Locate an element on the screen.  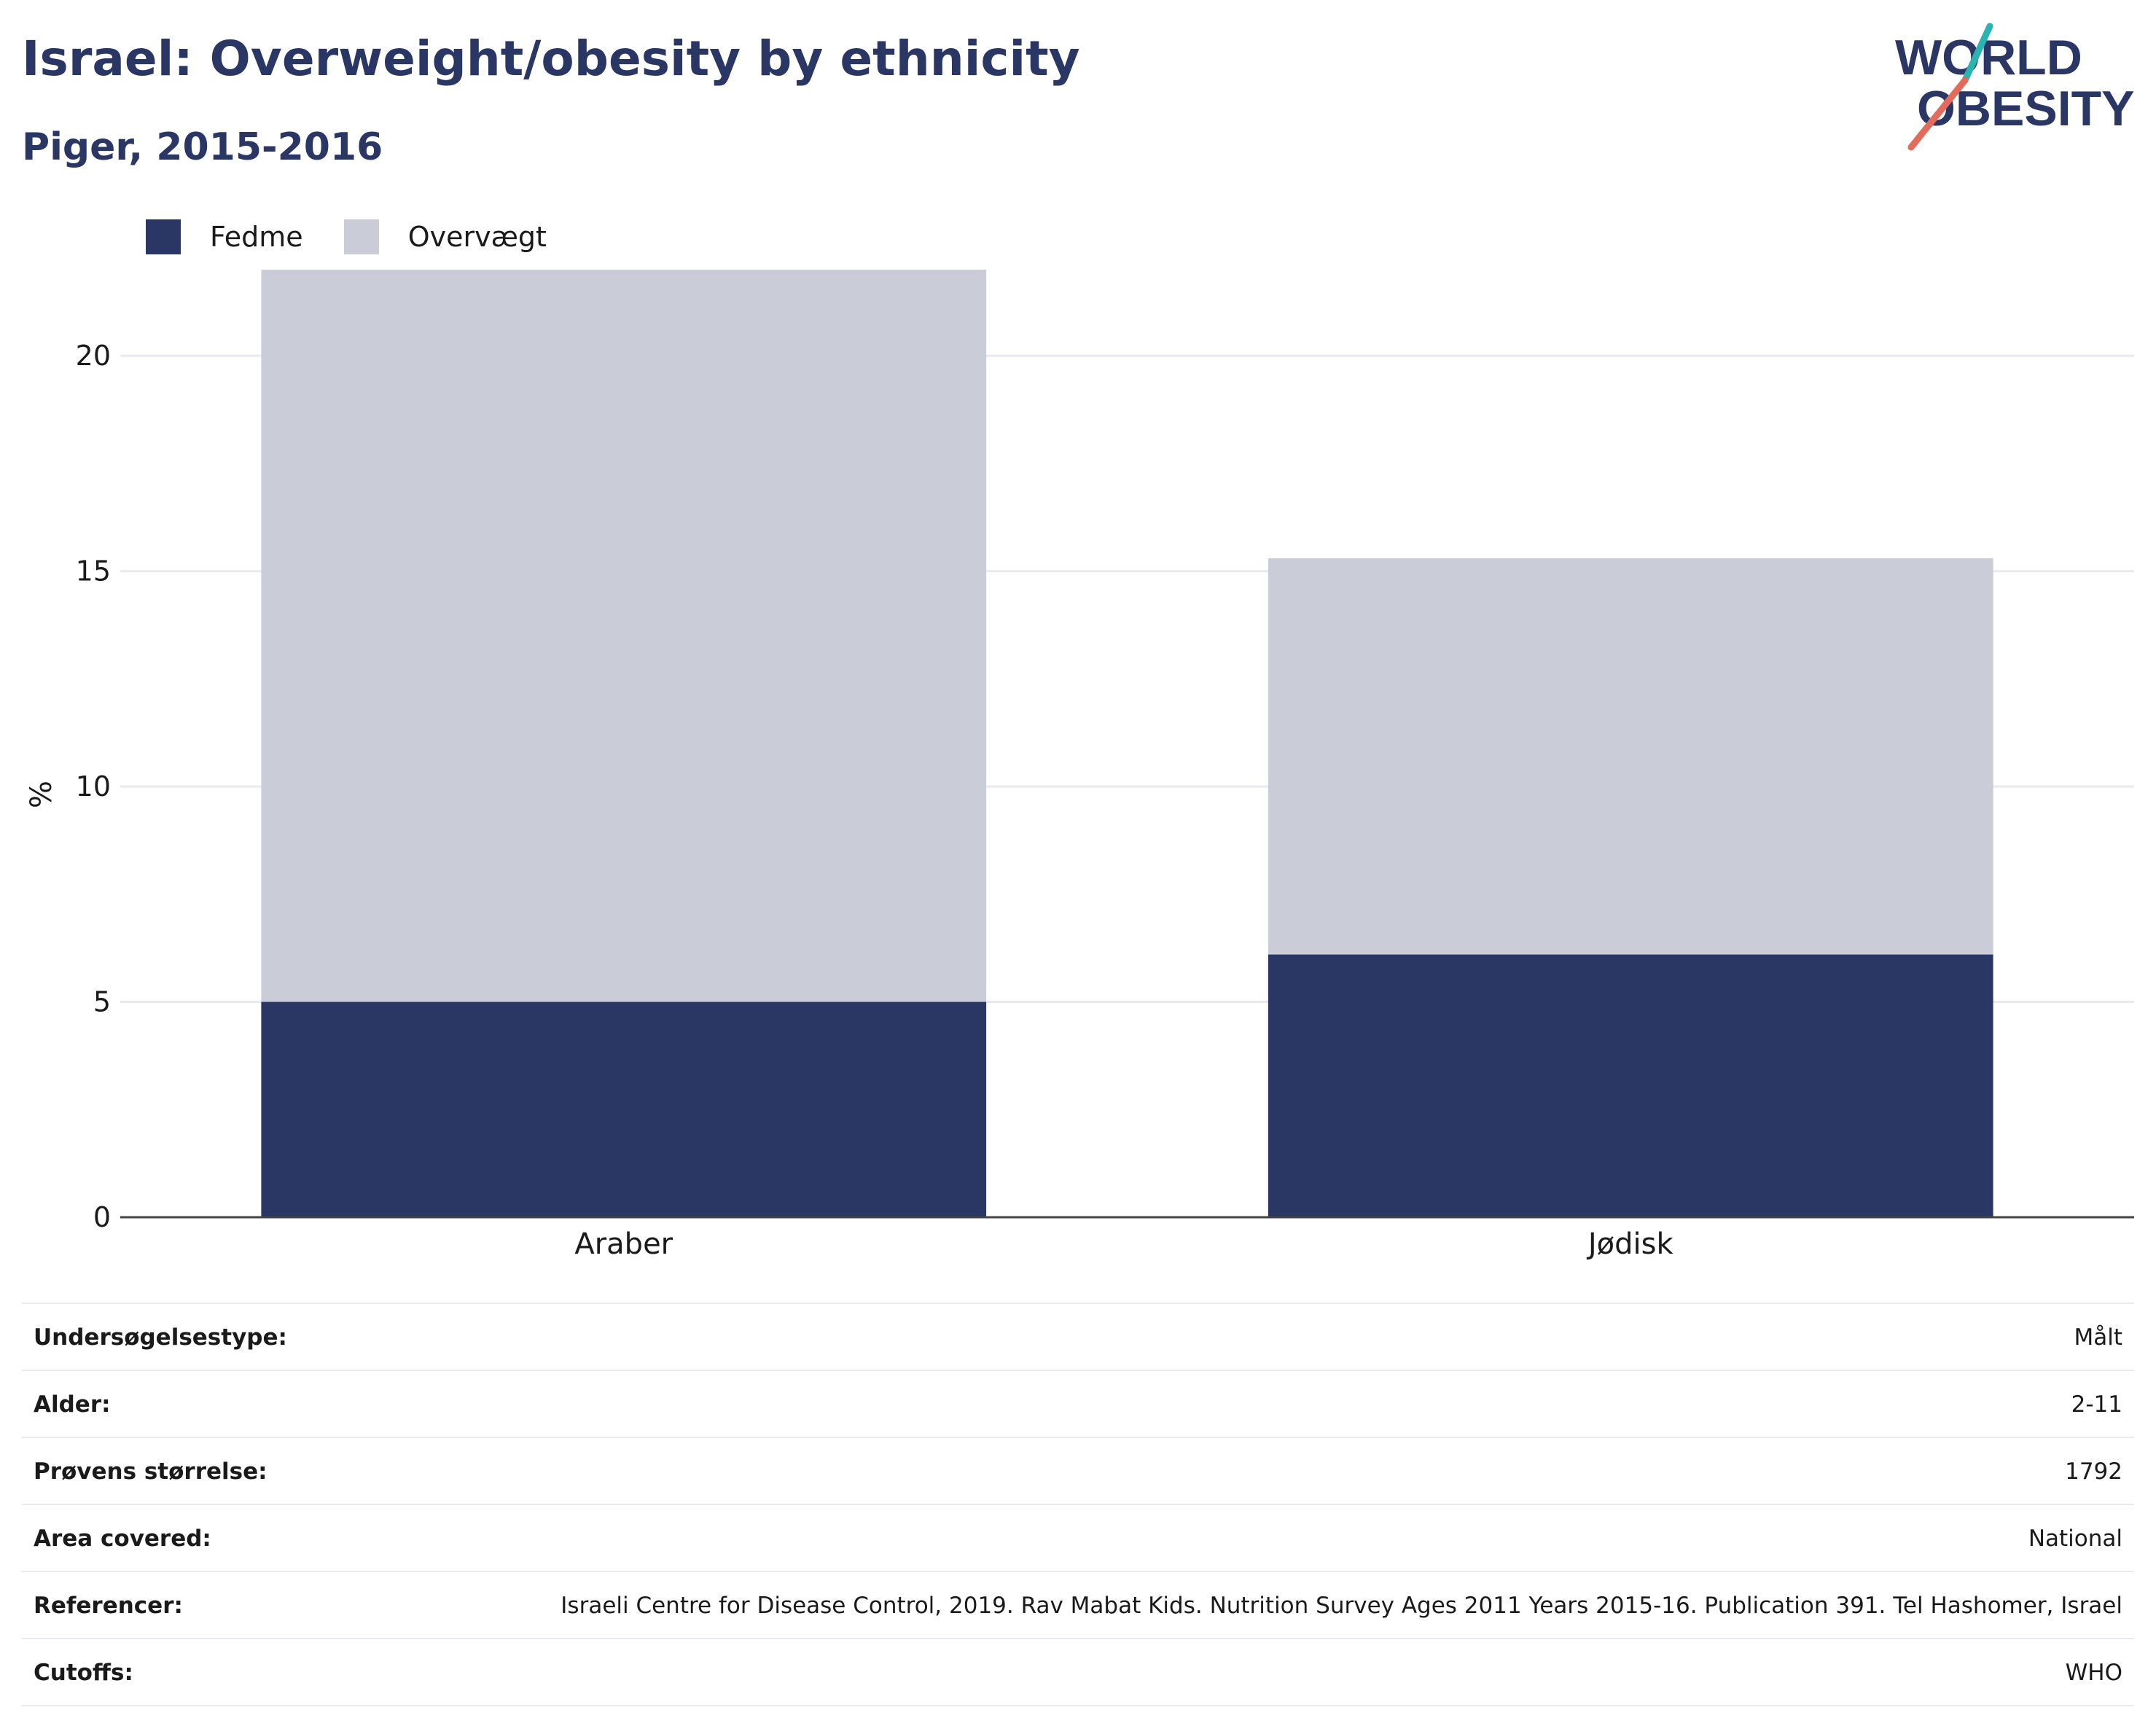
info-value: 2-11 is located at coordinates (2097, 1404).